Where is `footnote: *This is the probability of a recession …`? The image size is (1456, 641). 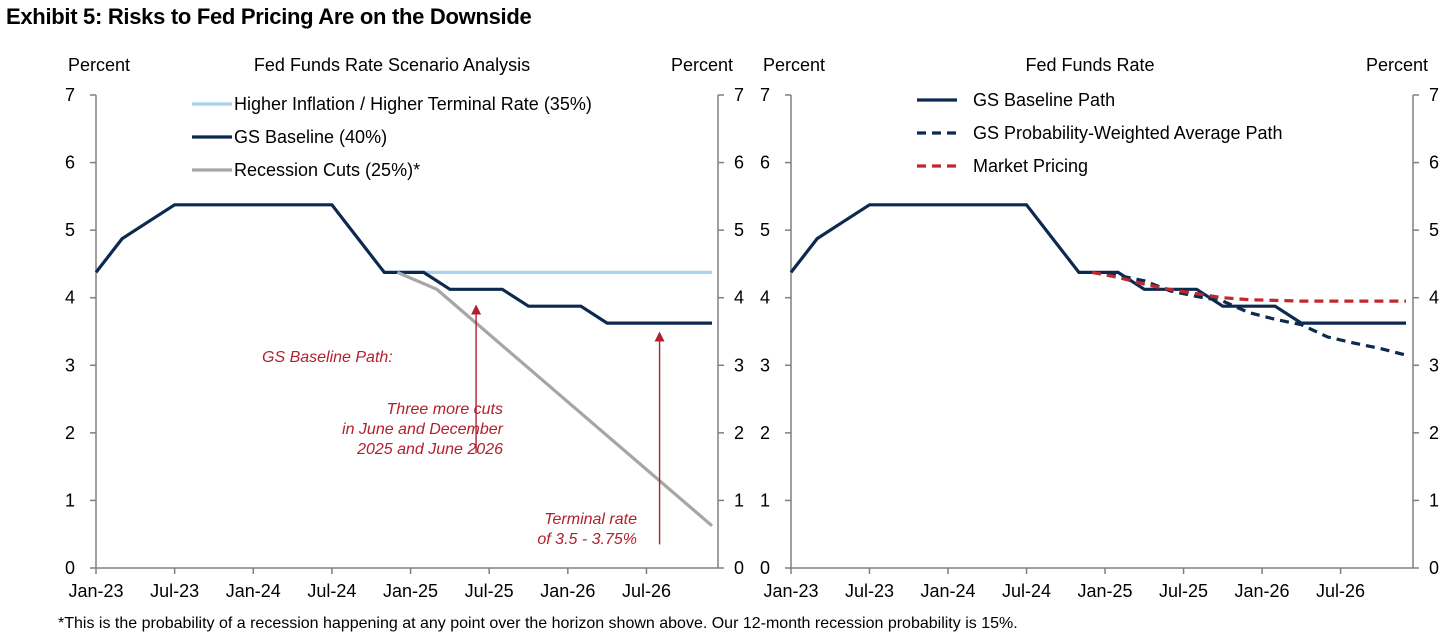
footnote: *This is the probability of a recession … is located at coordinates (538, 623).